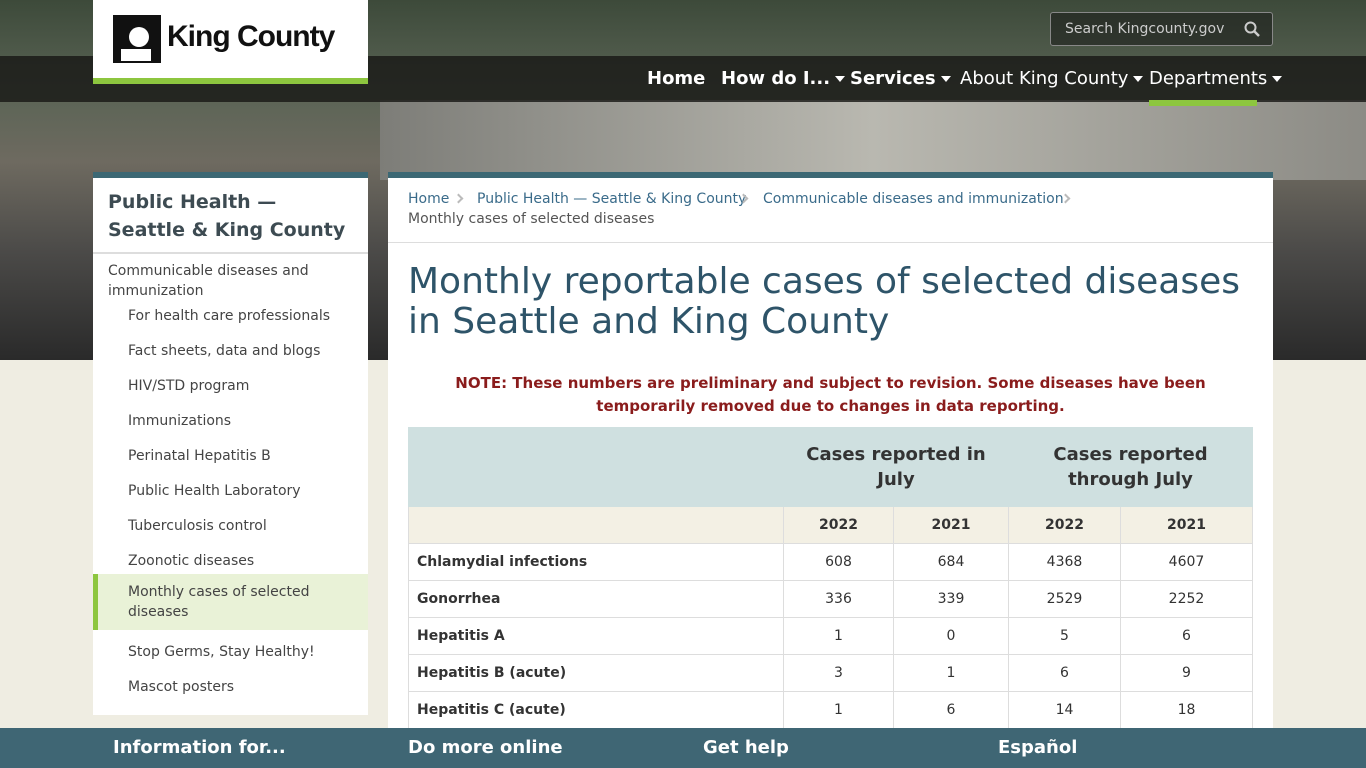 Image resolution: width=1366 pixels, height=768 pixels. What do you see at coordinates (180, 421) in the screenshot?
I see `sidebar-link: Immunizations` at bounding box center [180, 421].